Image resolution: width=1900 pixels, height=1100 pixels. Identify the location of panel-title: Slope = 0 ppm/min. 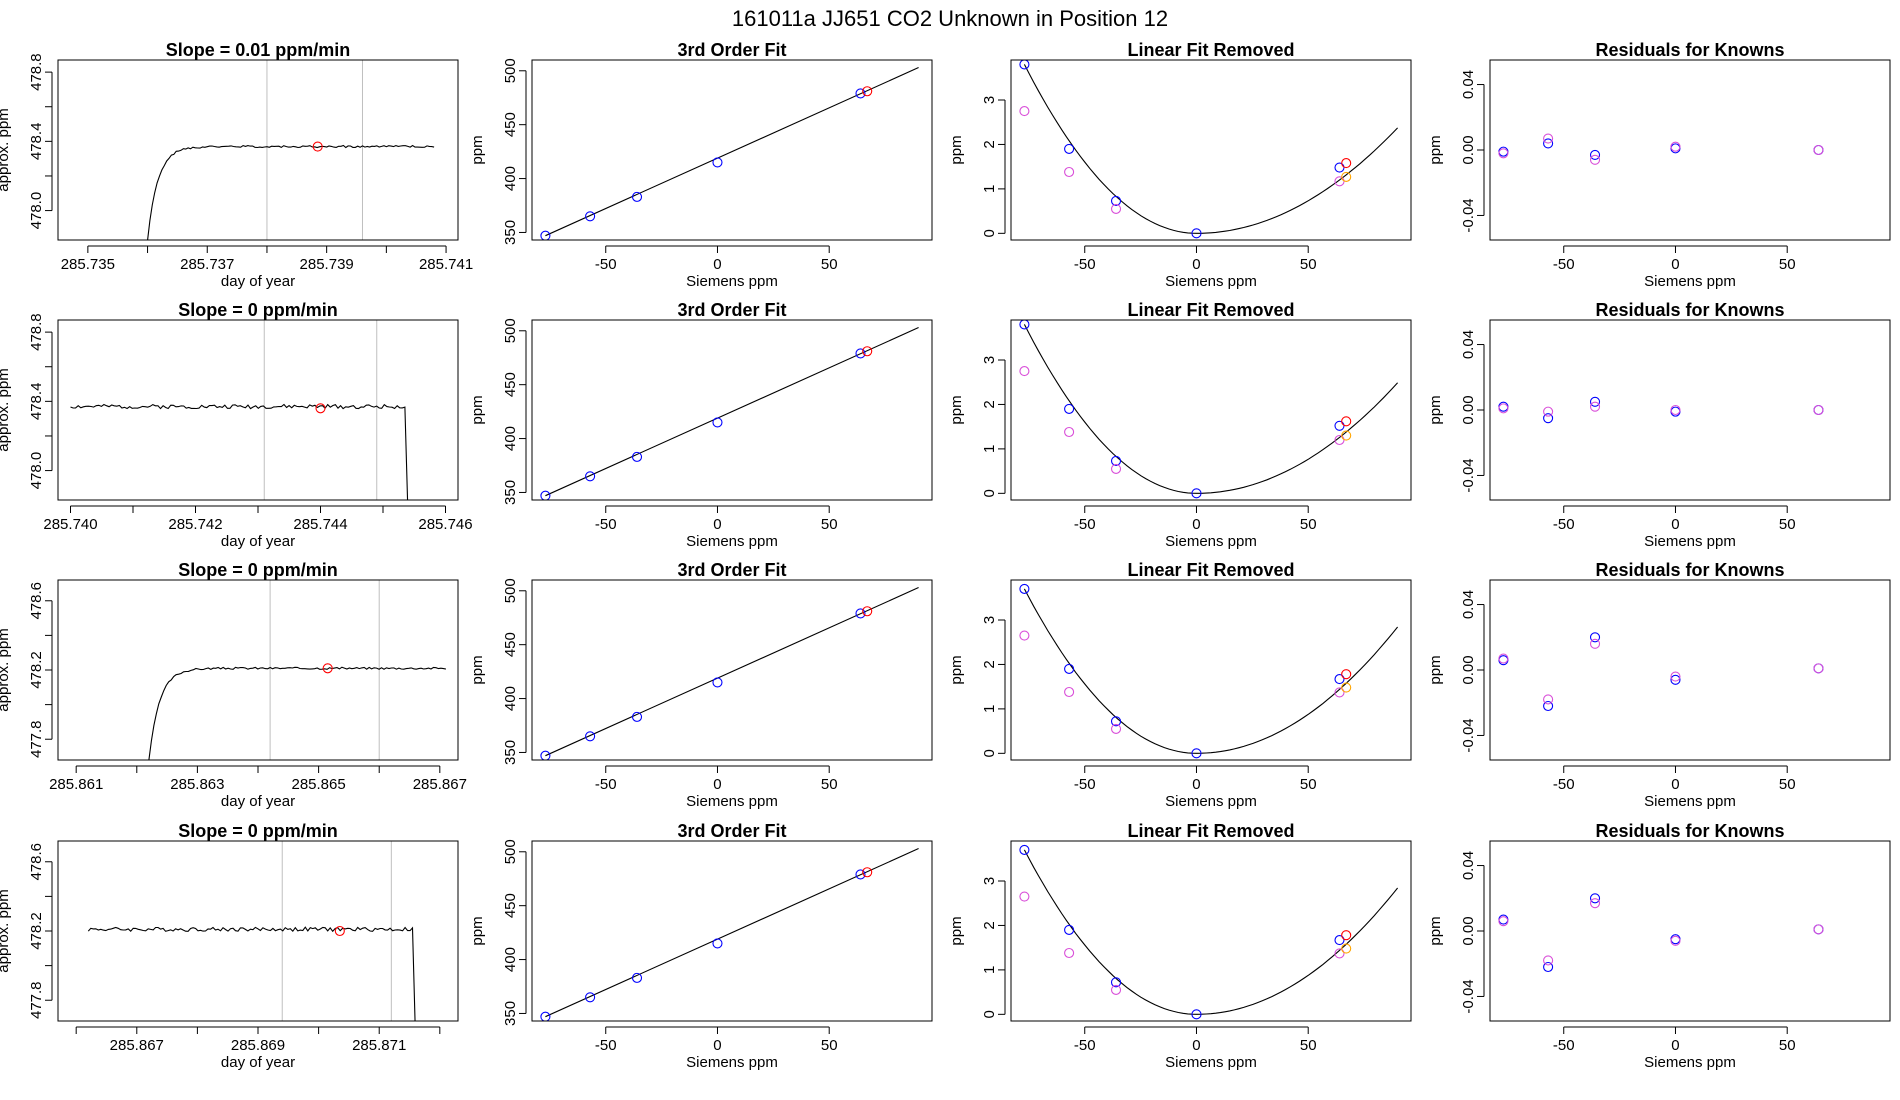
(258, 570).